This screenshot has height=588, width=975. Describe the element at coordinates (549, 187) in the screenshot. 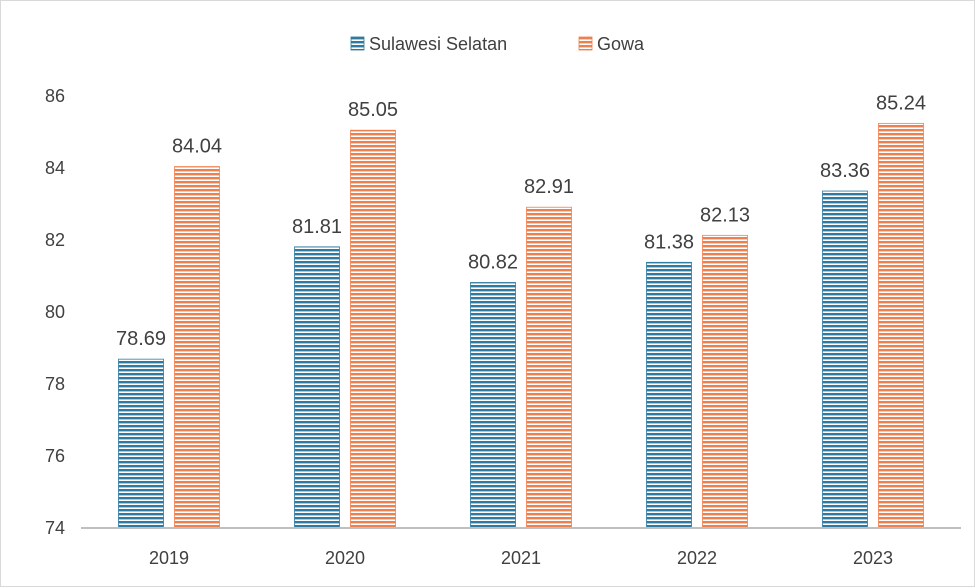

I see `data-label-2021-1: 82.91` at that location.